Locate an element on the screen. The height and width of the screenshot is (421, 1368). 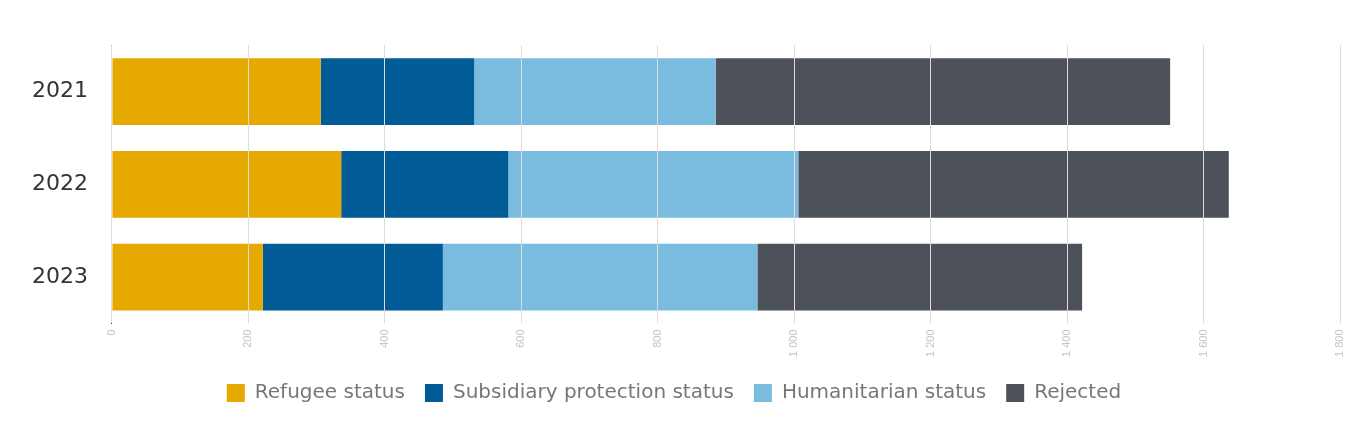
x-tick-label: 800 is located at coordinates (656, 338).